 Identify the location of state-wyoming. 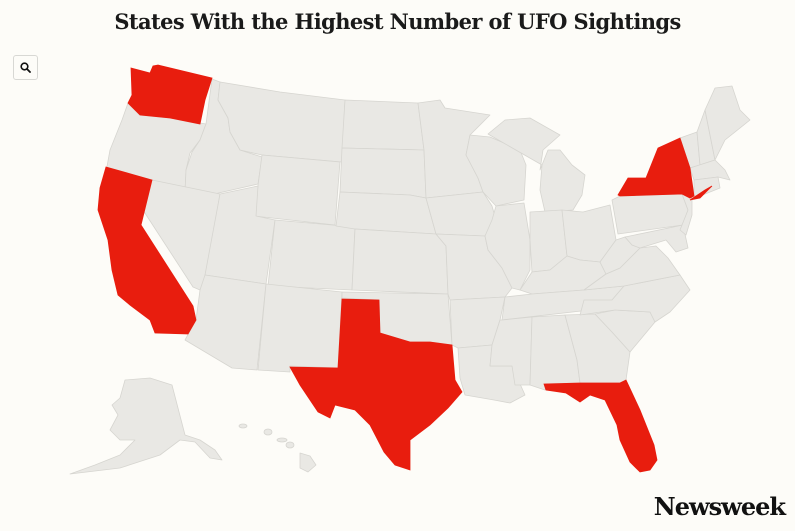
(297, 190).